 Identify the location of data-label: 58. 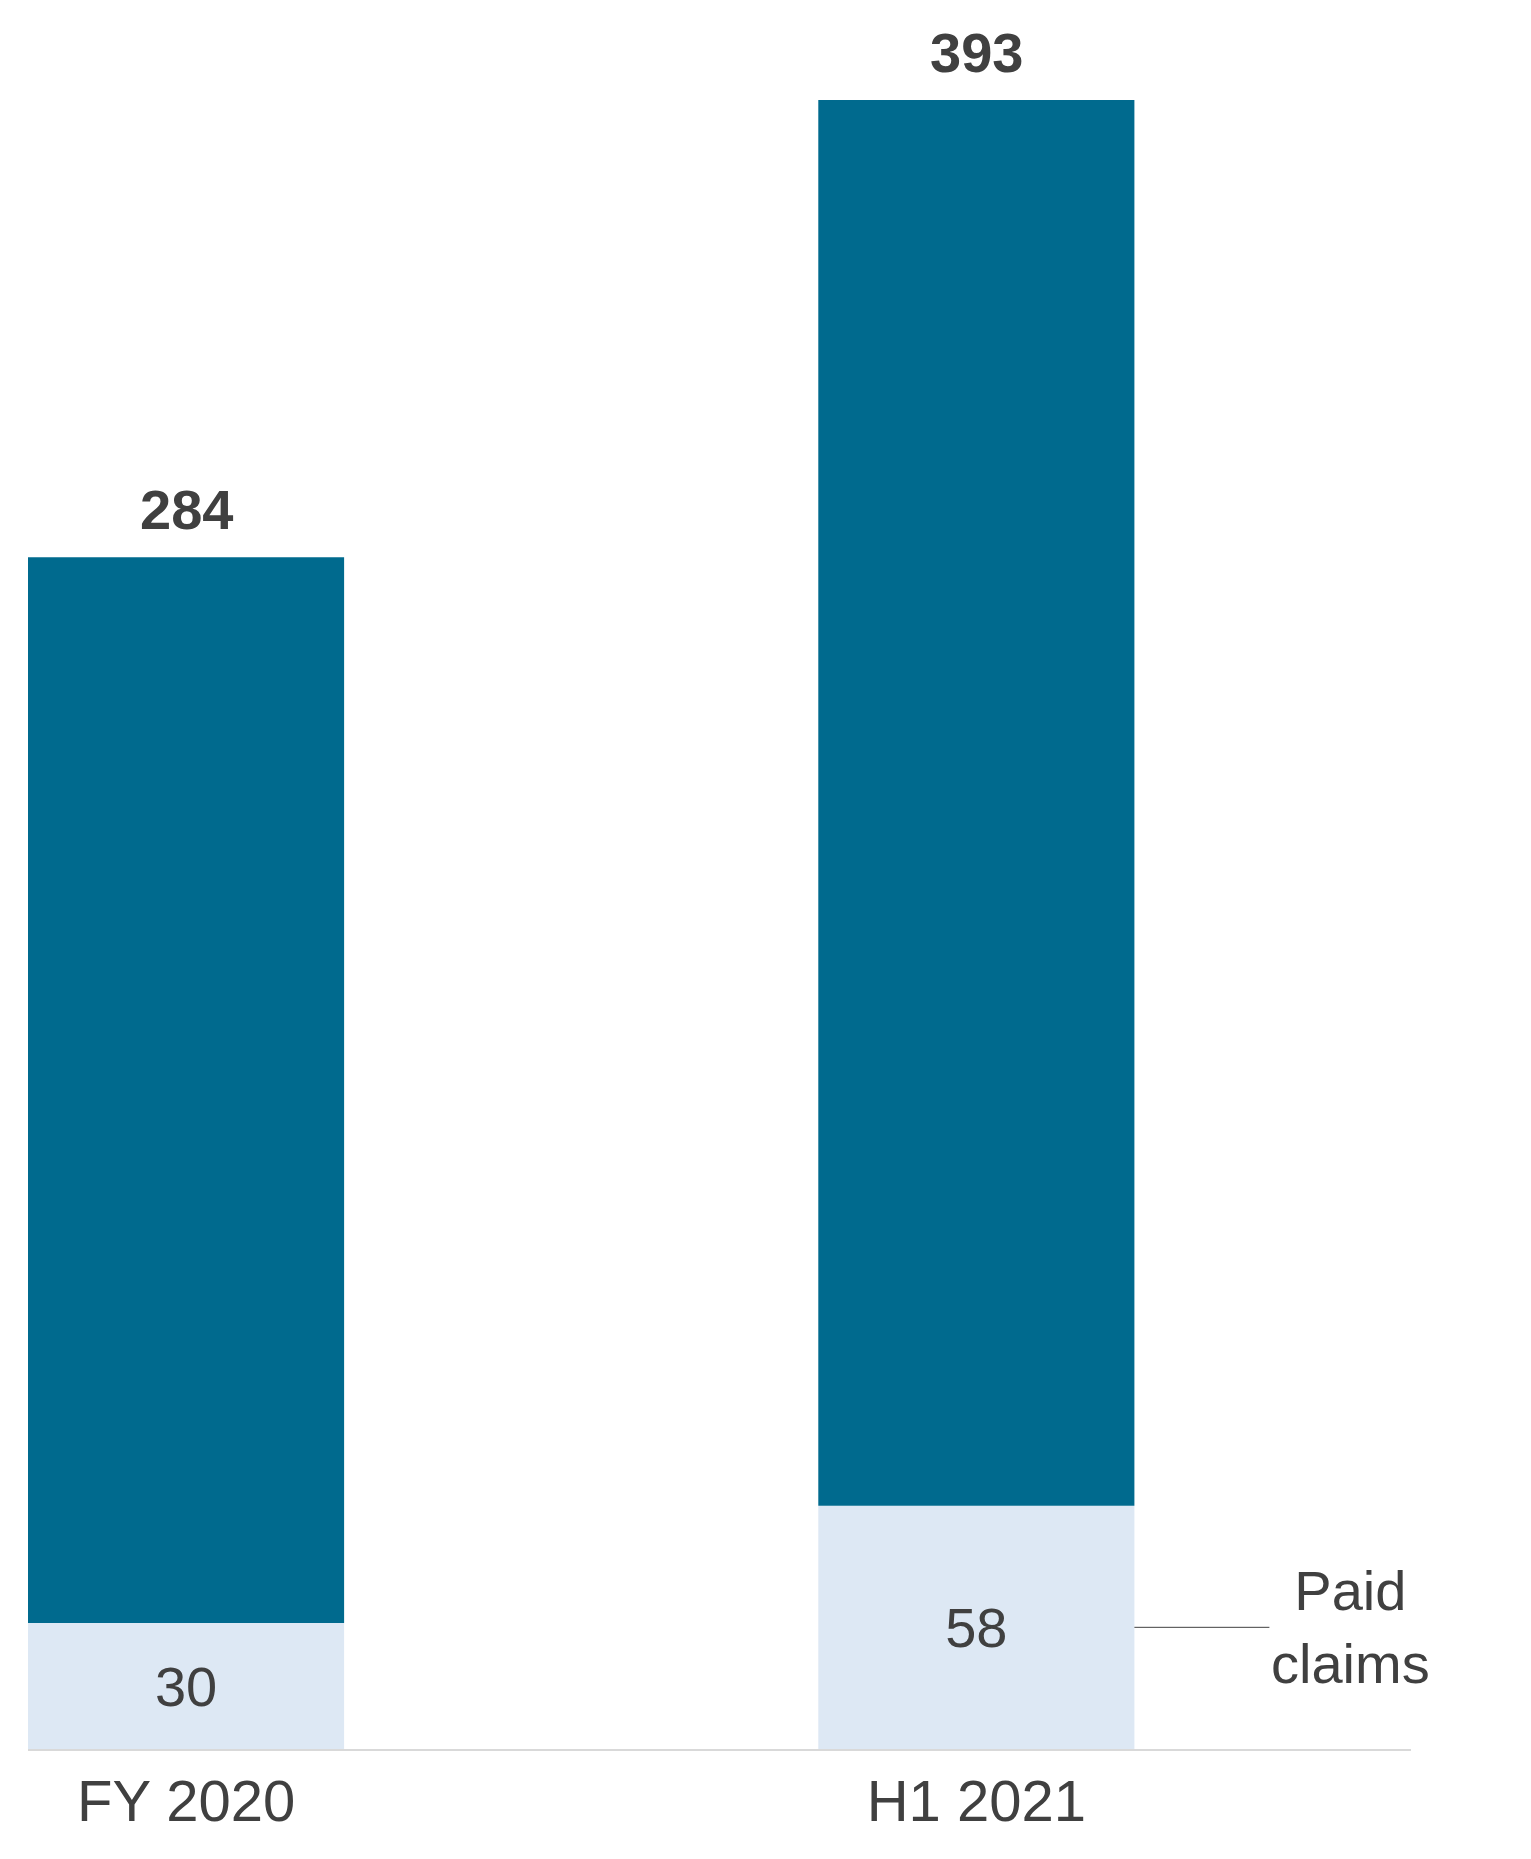
(976, 1627).